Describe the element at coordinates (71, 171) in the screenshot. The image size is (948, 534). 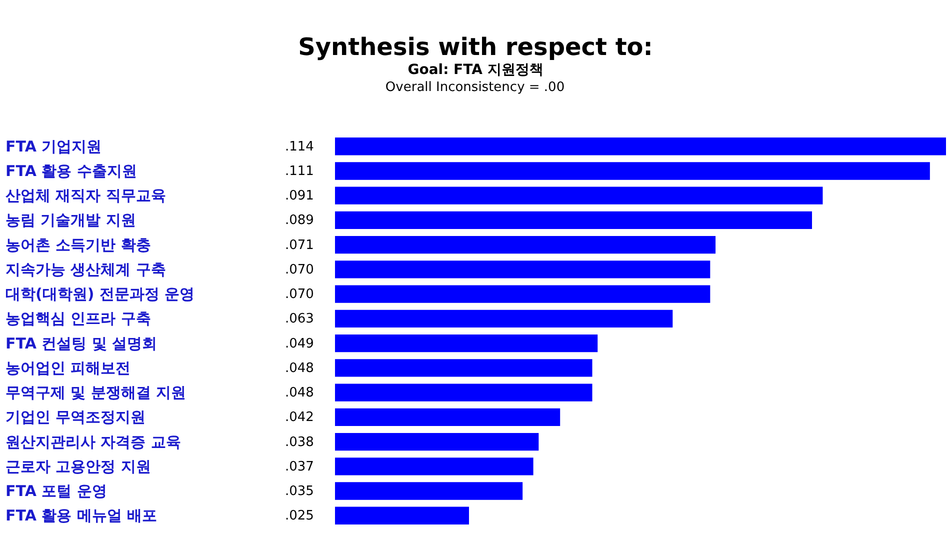
I see `y-tick-label: FTA 활용 수출지원` at that location.